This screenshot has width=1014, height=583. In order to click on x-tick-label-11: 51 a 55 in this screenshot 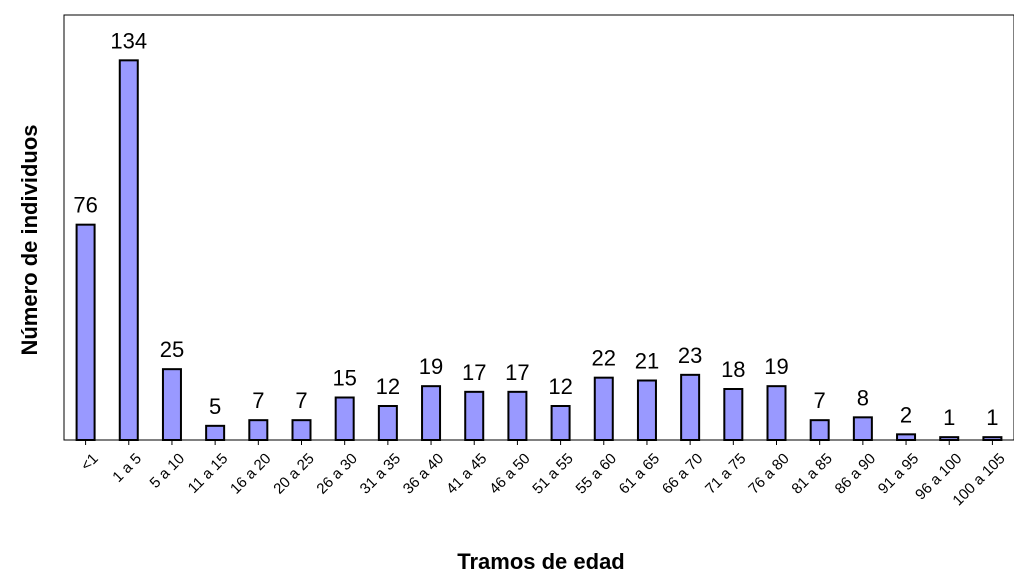, I will do `click(552, 473)`.